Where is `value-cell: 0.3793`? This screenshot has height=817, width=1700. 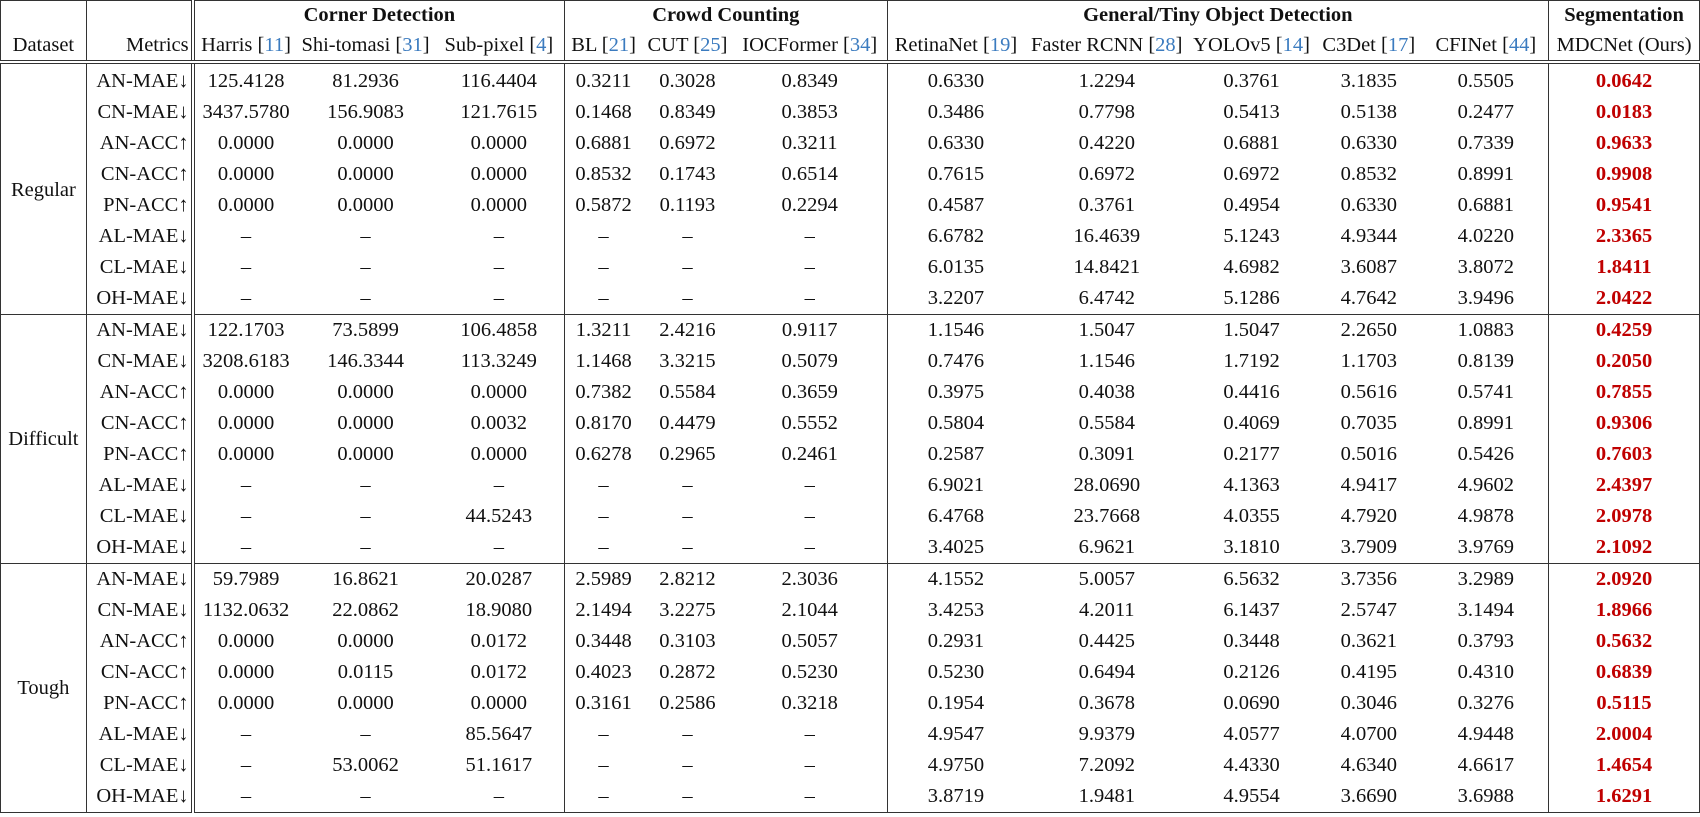
value-cell: 0.3793 is located at coordinates (1486, 641).